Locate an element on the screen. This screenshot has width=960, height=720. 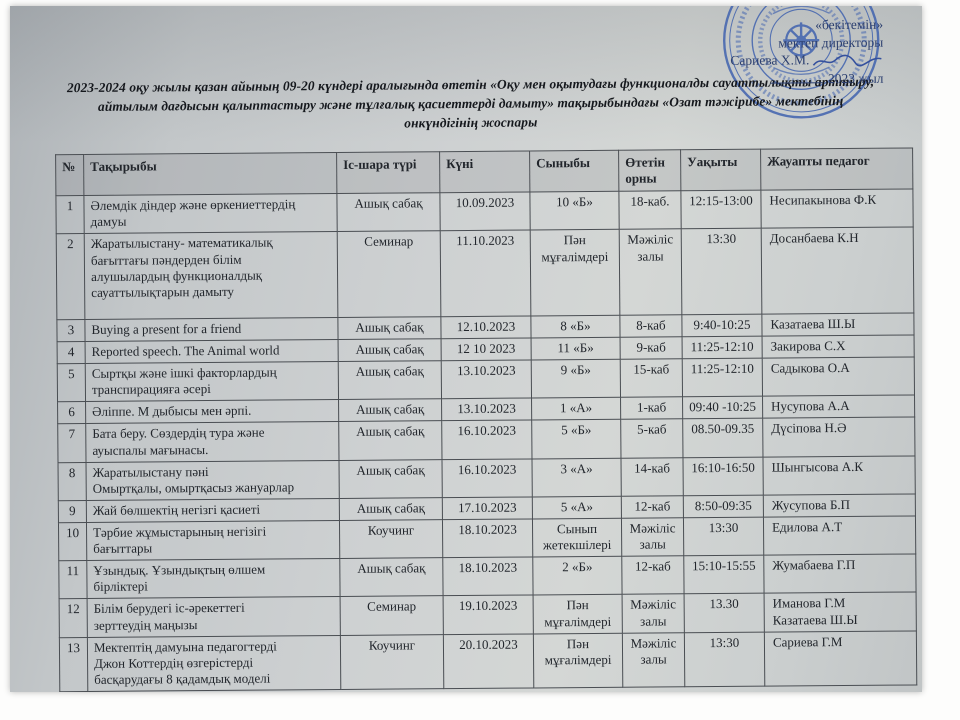
col-header-time: Уақыты is located at coordinates (720, 170).